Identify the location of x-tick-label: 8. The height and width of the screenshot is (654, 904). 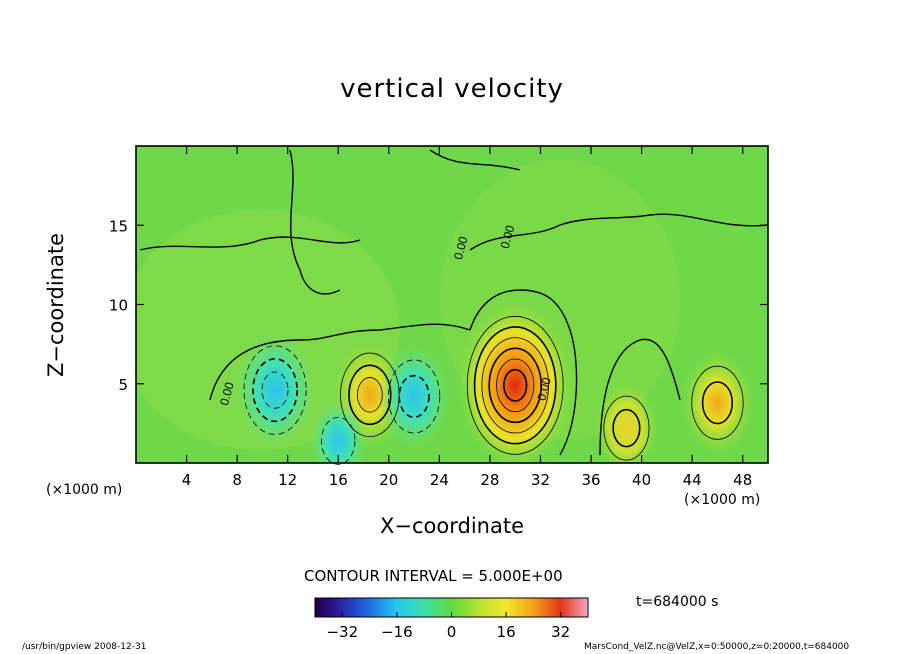
(237, 480).